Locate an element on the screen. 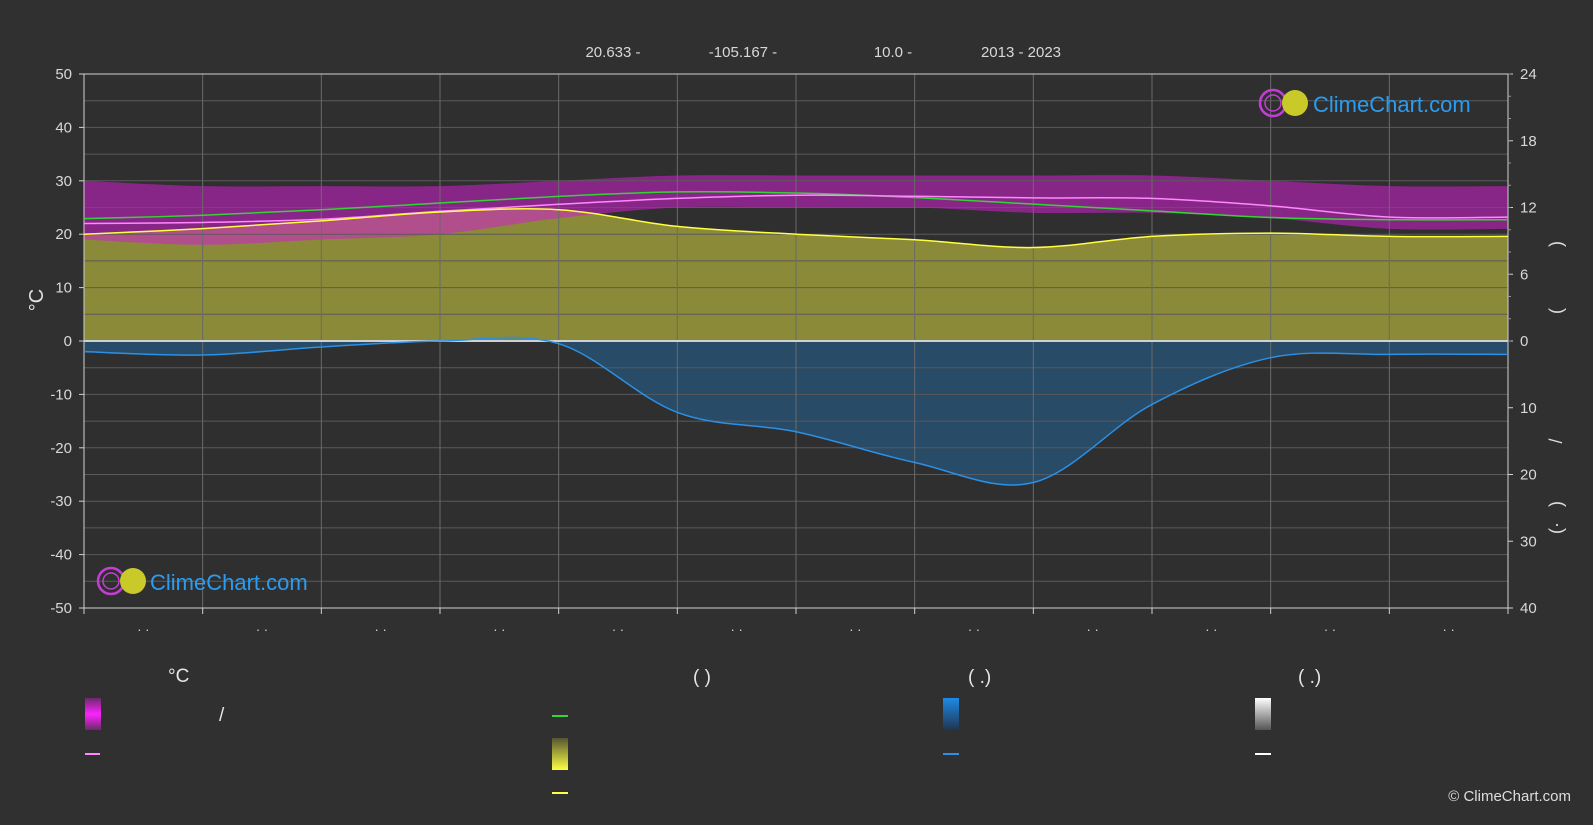  right-tick-label: 40 is located at coordinates (1528, 608).